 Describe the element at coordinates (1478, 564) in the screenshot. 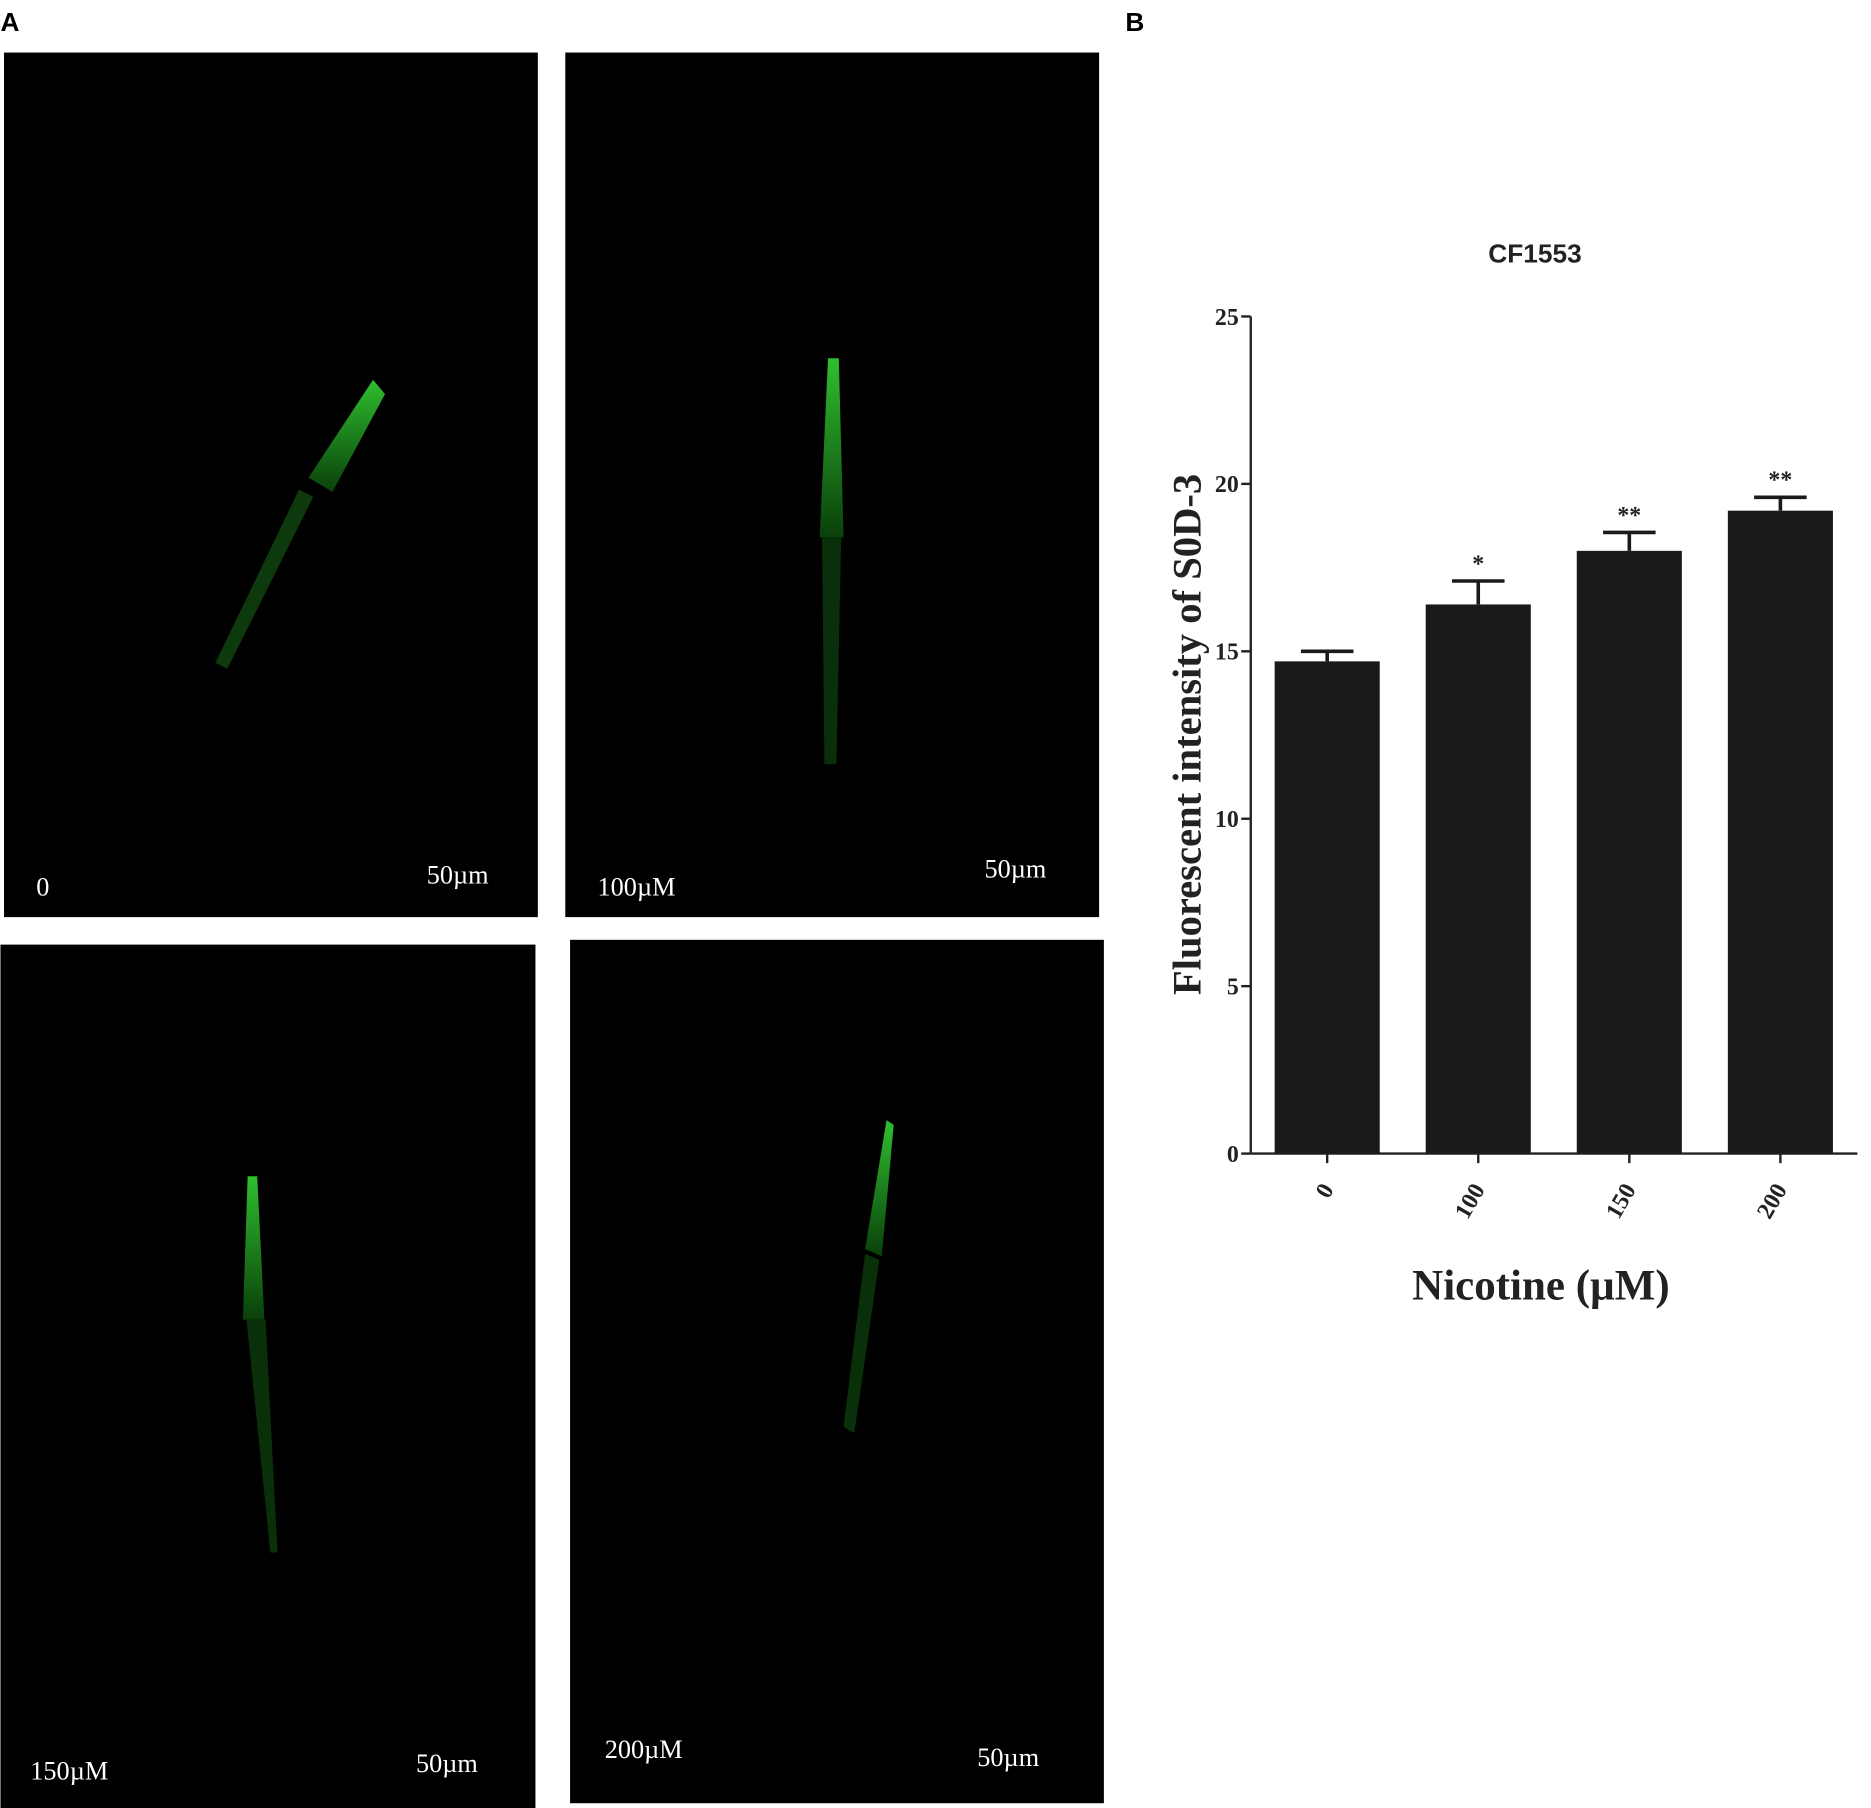

I see `significance-label: *` at that location.